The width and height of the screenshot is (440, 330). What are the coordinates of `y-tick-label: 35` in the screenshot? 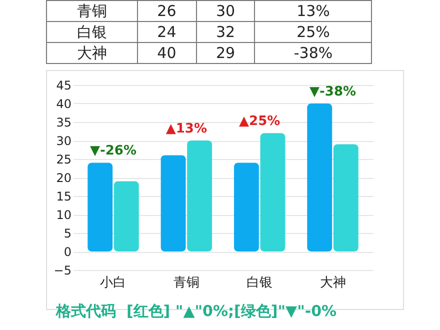 It's located at (64, 123).